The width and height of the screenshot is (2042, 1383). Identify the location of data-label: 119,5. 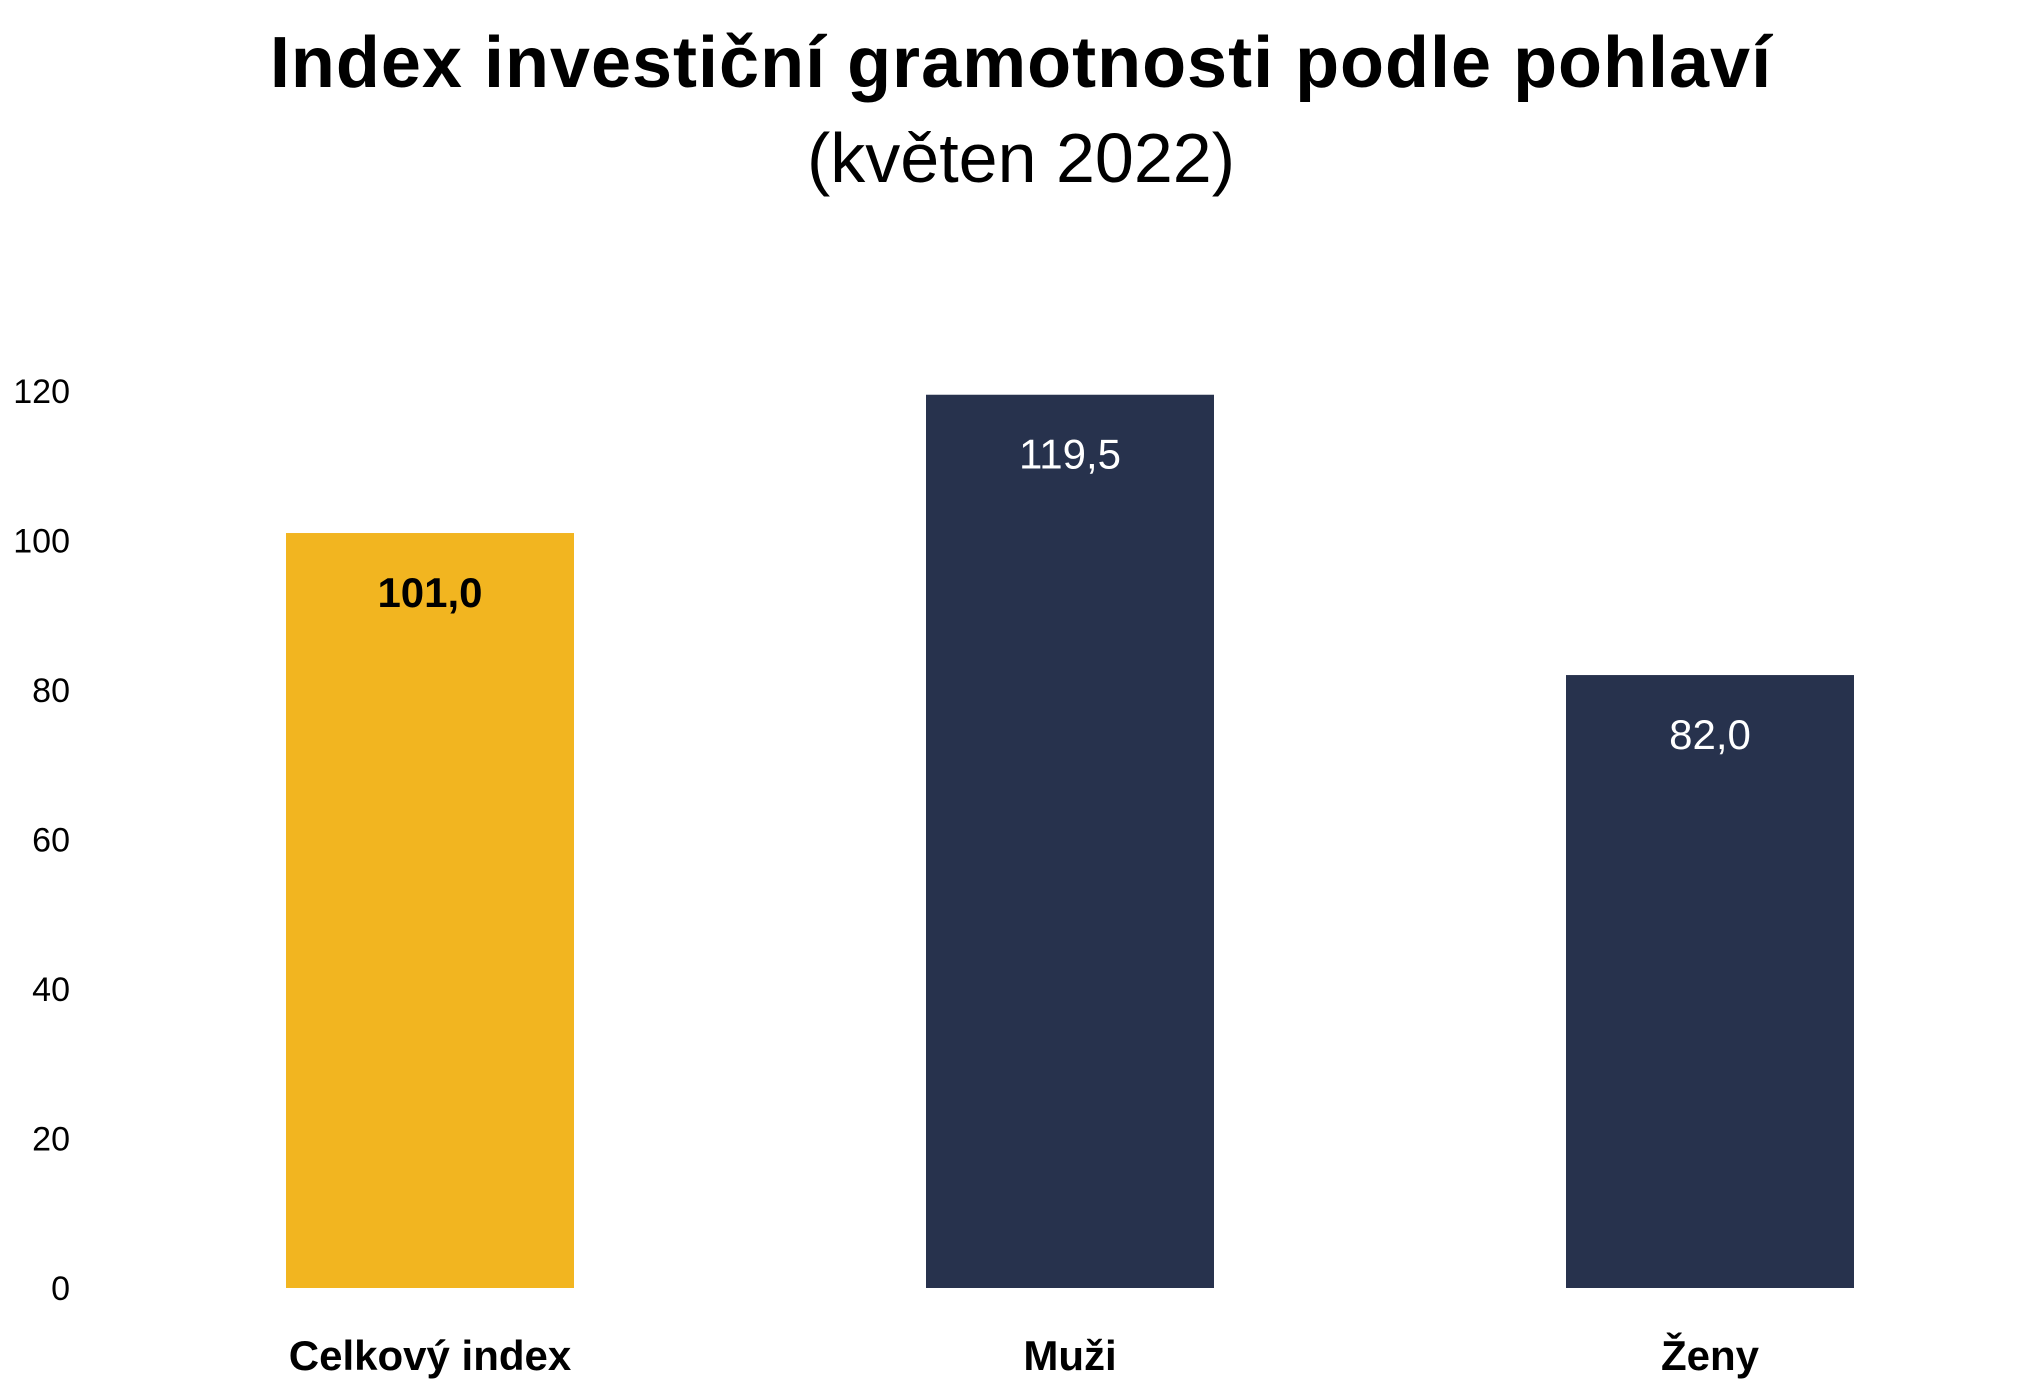
(1070, 454).